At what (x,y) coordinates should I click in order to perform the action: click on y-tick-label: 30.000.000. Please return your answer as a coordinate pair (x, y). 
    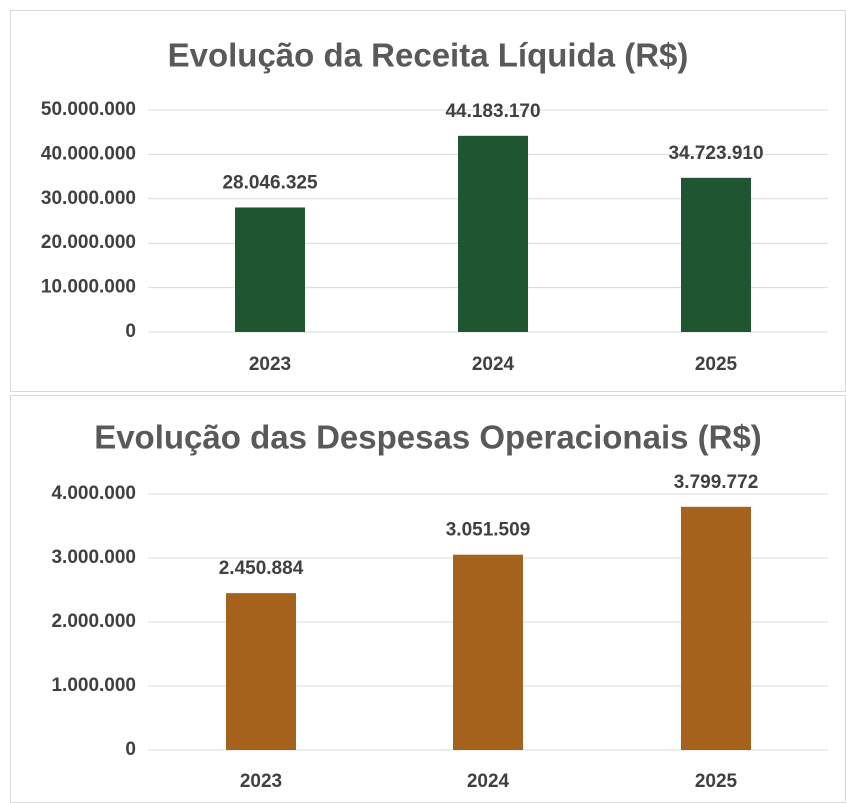
    Looking at the image, I should click on (88, 198).